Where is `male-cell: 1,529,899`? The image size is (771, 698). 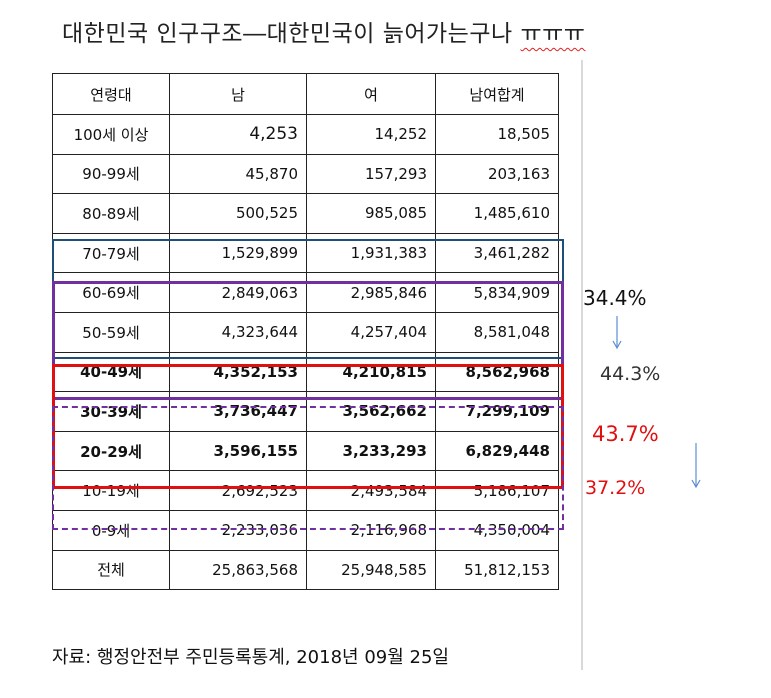 male-cell: 1,529,899 is located at coordinates (238, 253).